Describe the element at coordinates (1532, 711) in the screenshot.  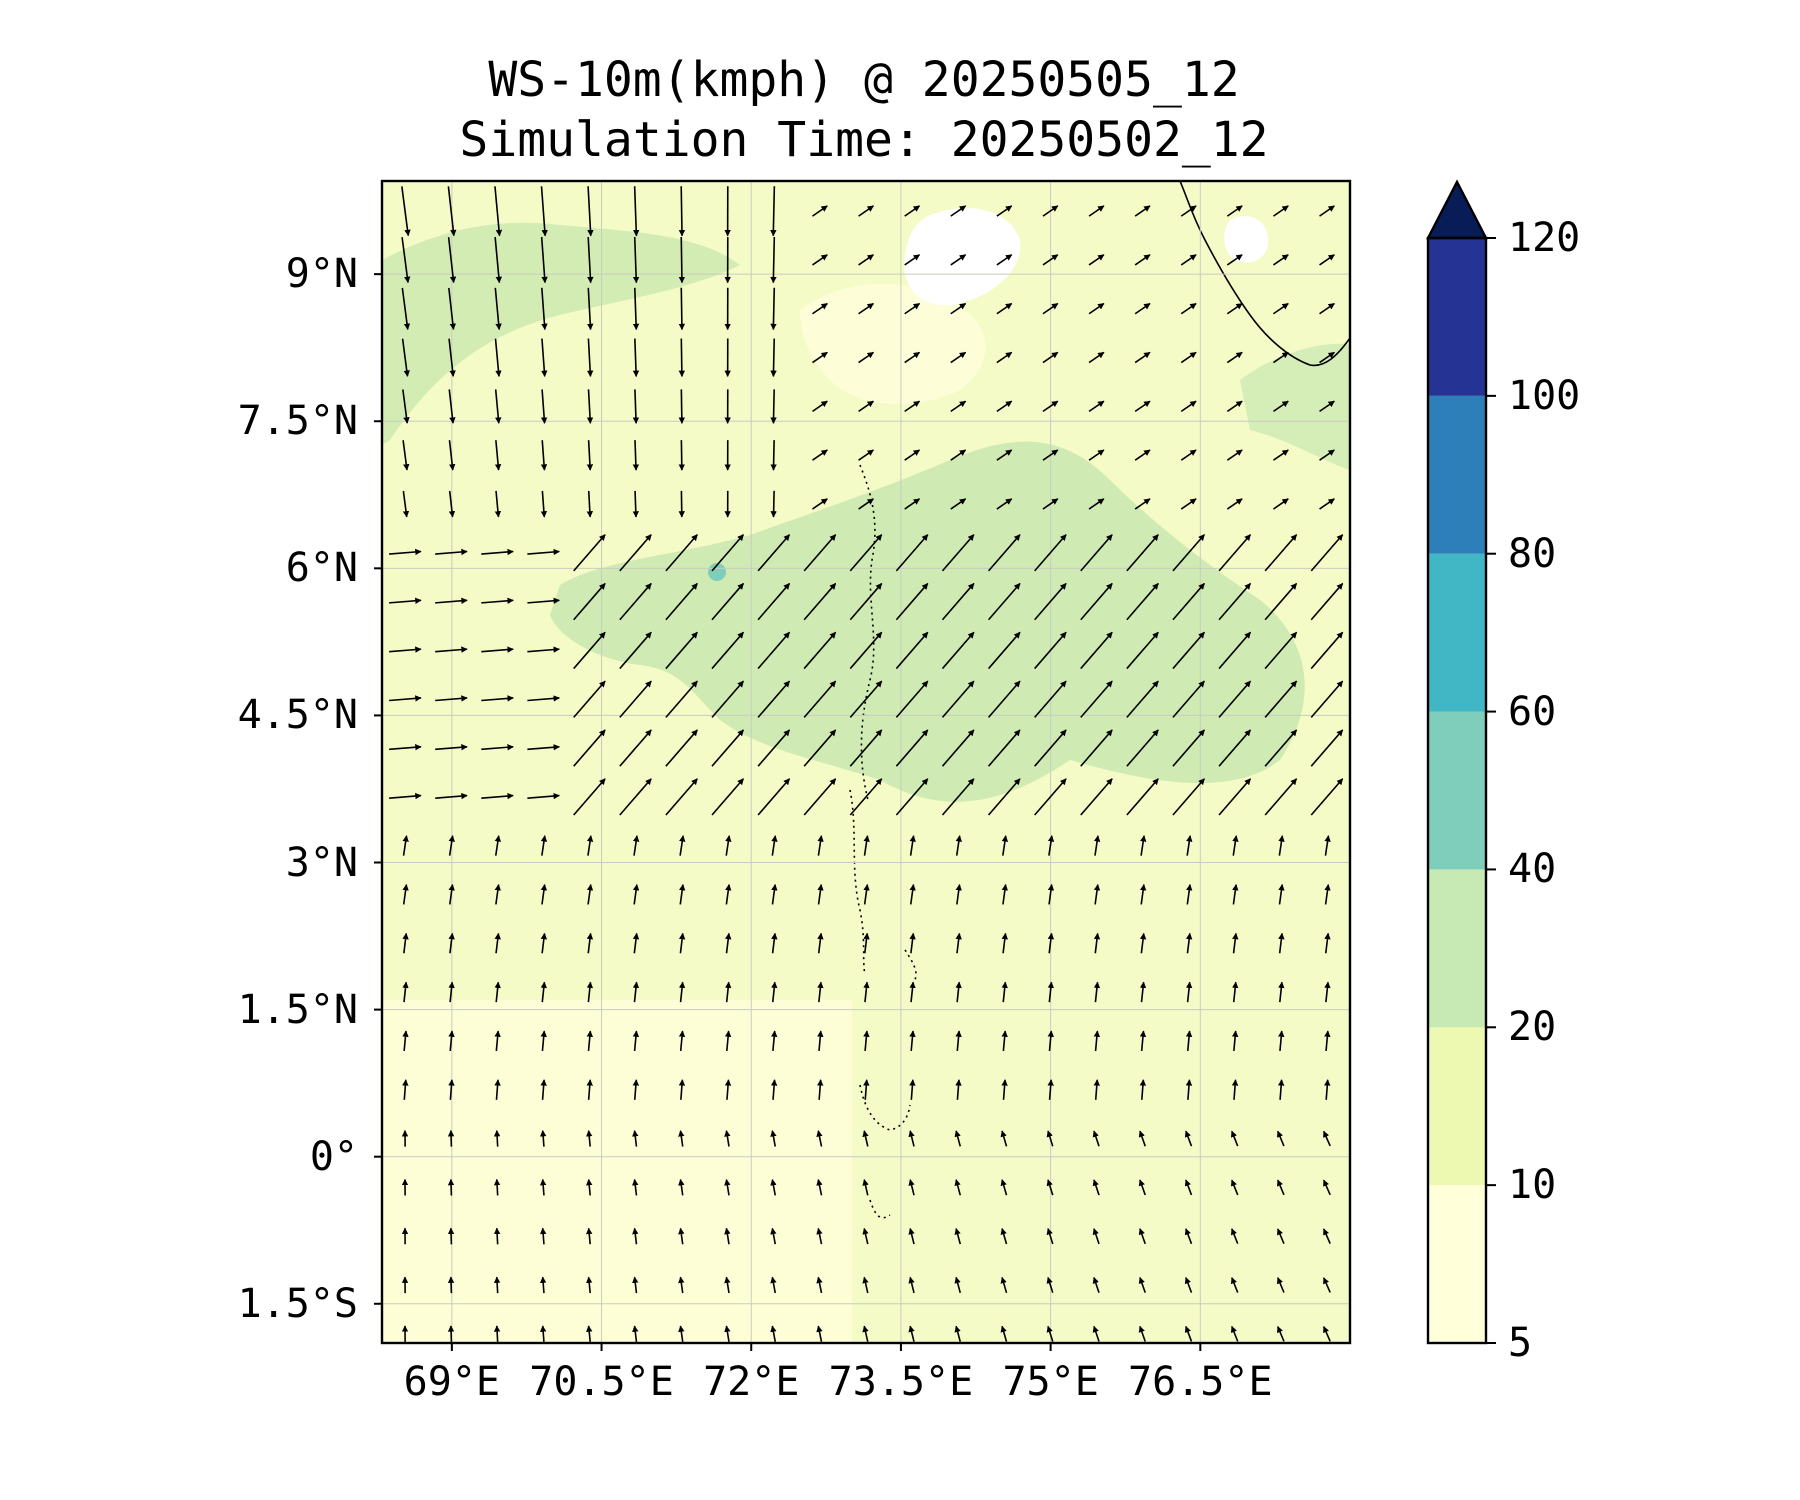
I see `colorbar-tick-label: 60` at that location.